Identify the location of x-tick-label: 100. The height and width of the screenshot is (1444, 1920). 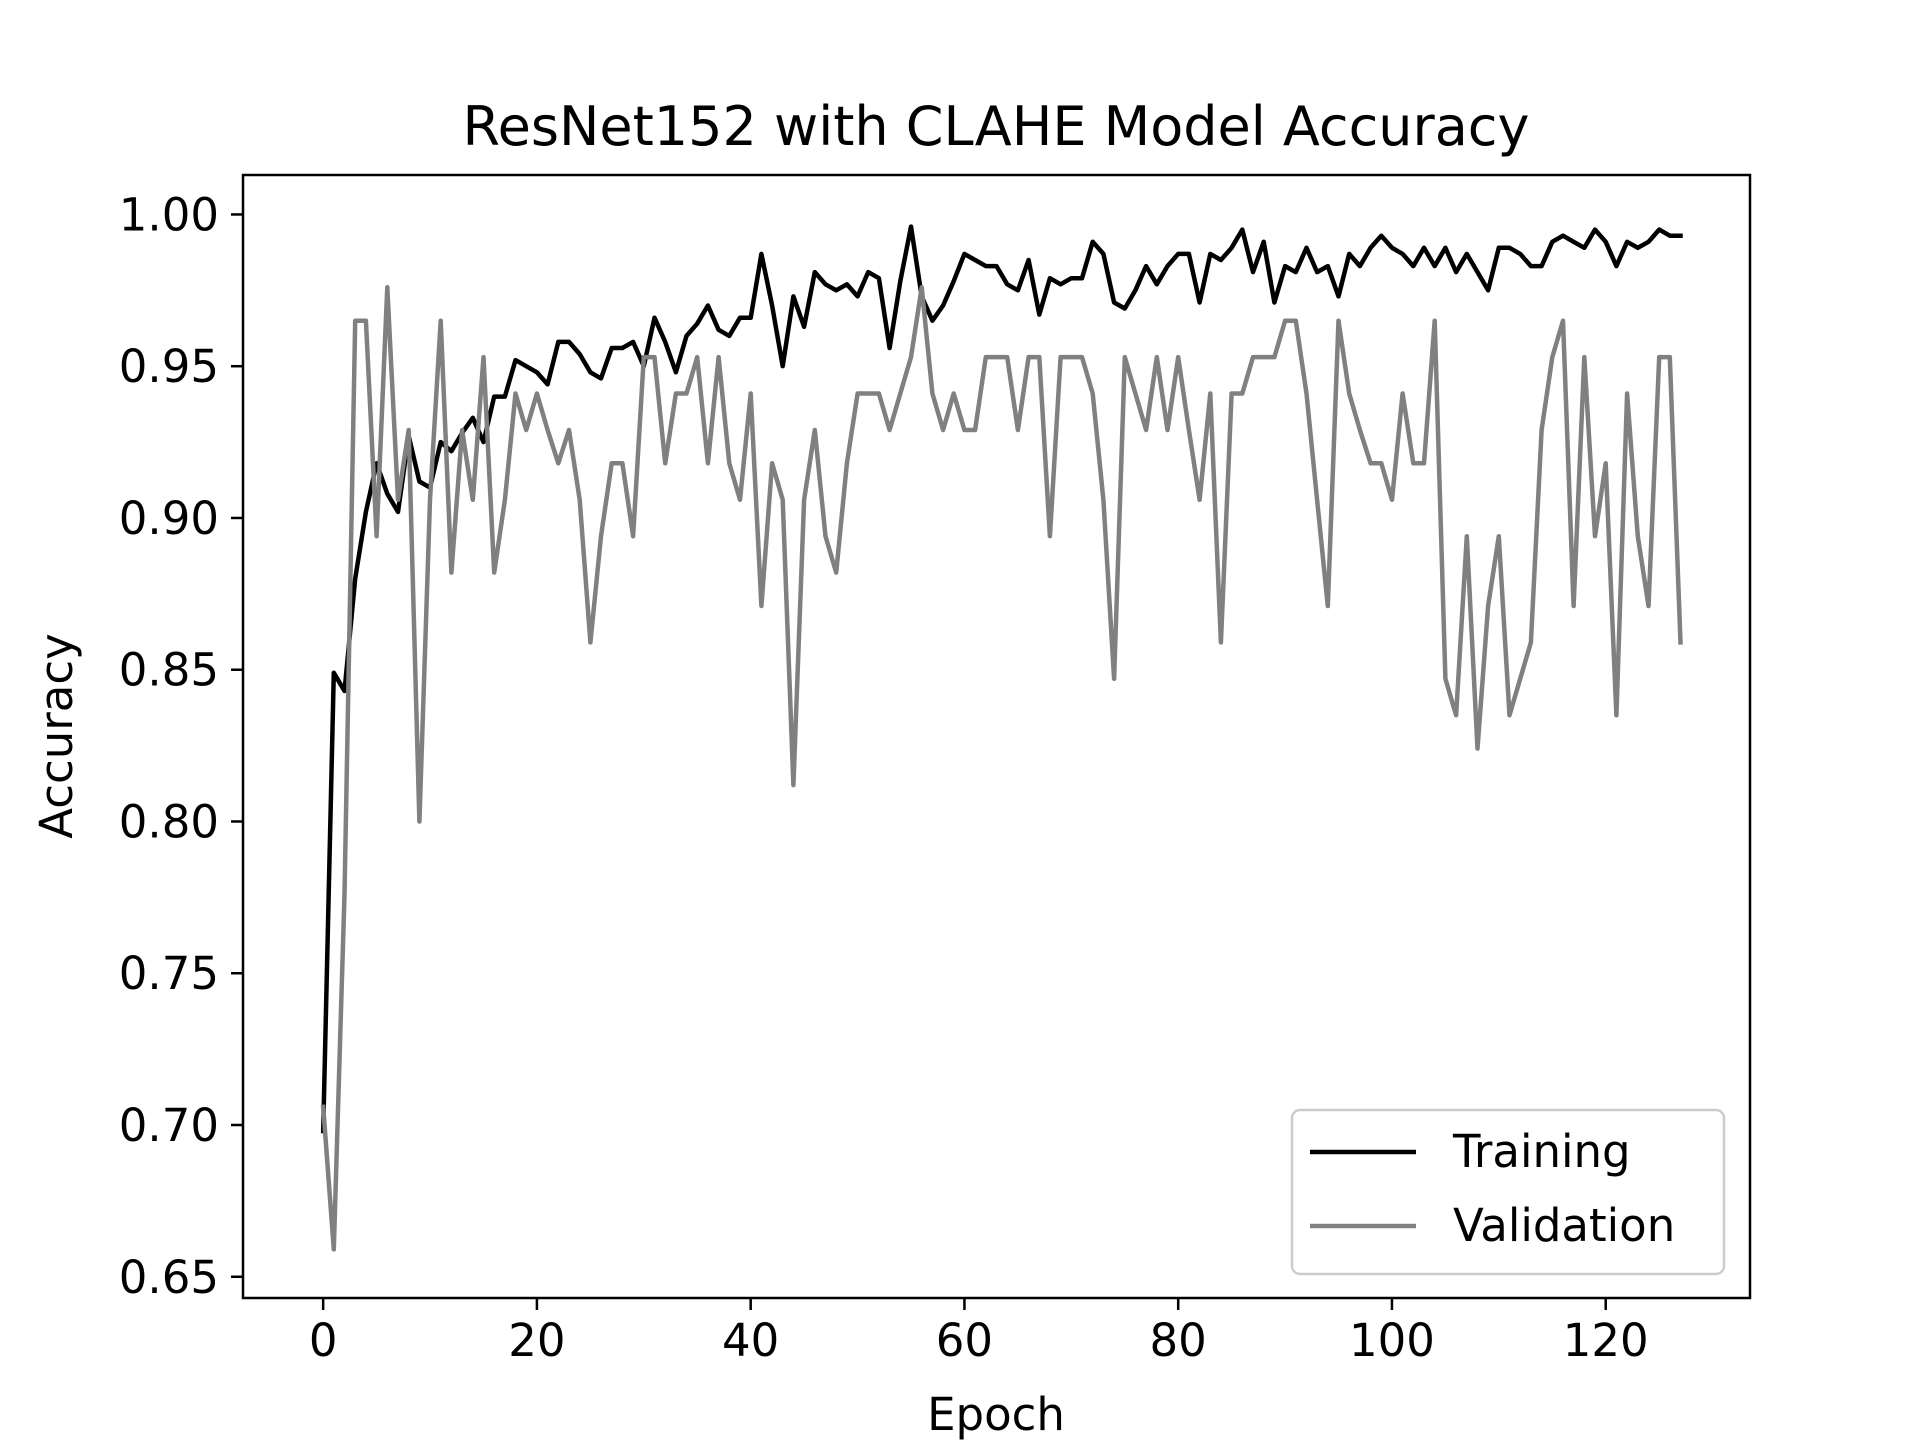
(1392, 1340).